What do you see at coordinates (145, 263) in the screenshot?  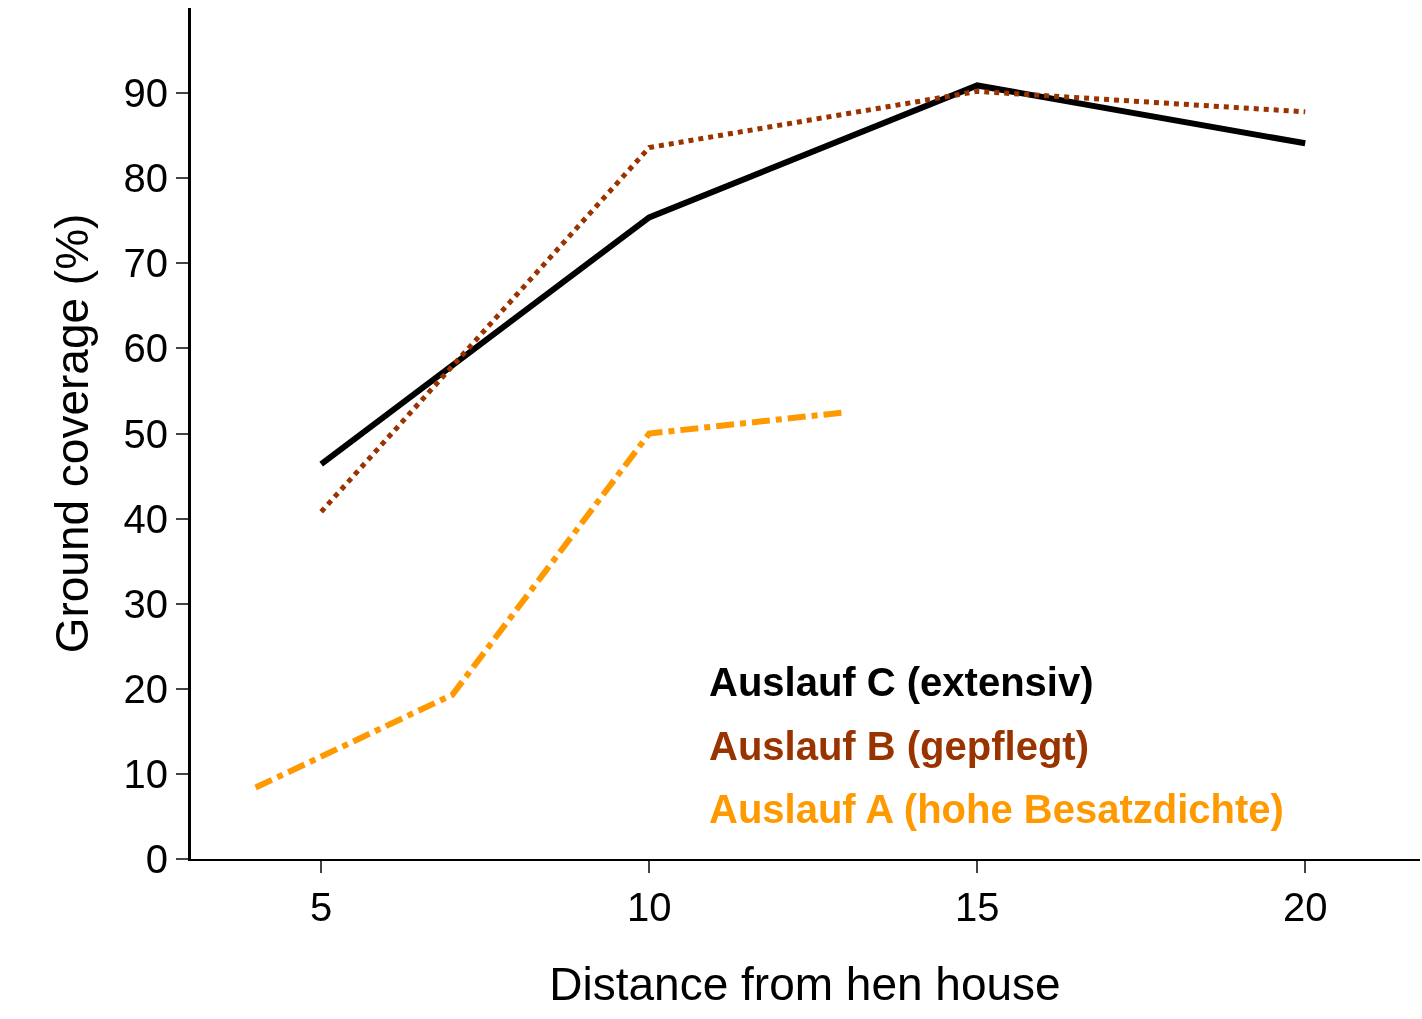 I see `y-tick-label: 70` at bounding box center [145, 263].